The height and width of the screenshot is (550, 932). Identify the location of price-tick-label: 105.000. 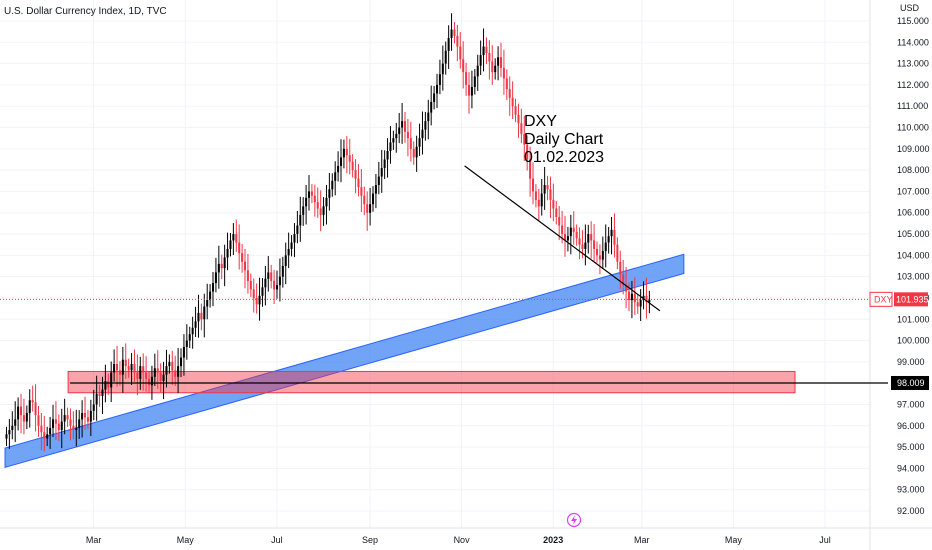
(913, 234).